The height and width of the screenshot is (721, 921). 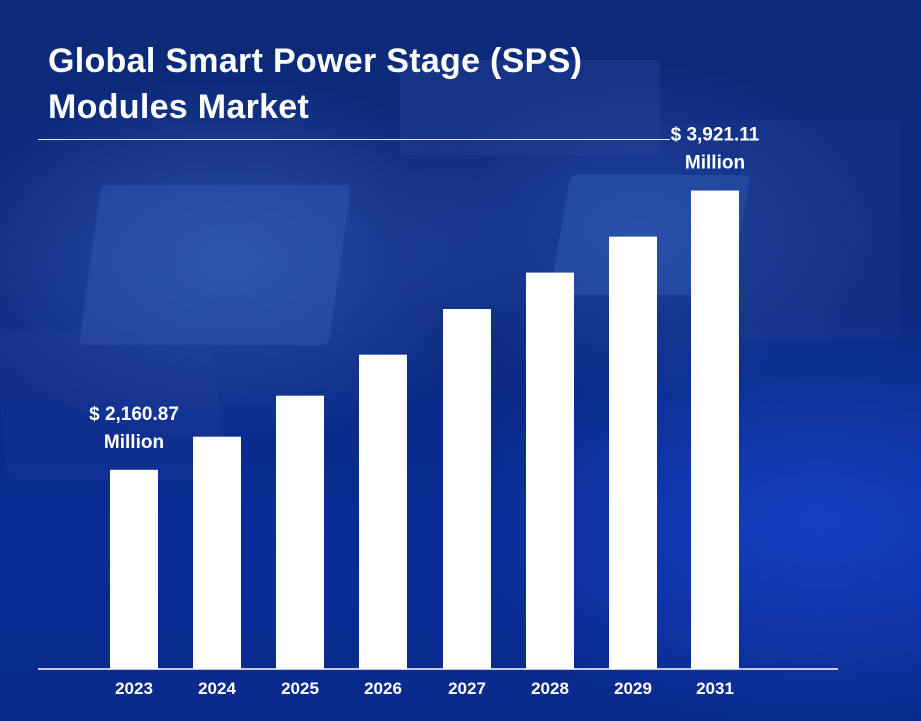 I want to click on bar-2026, so click(x=383, y=511).